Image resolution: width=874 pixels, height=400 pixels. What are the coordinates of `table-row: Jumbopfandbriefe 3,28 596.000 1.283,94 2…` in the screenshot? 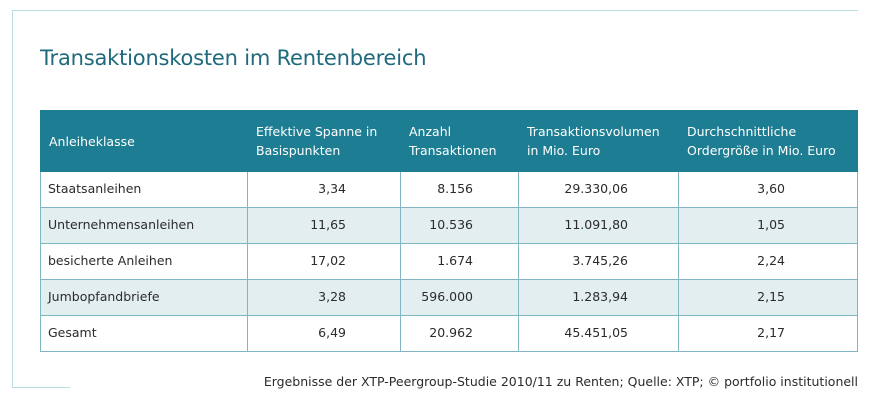 It's located at (449, 297).